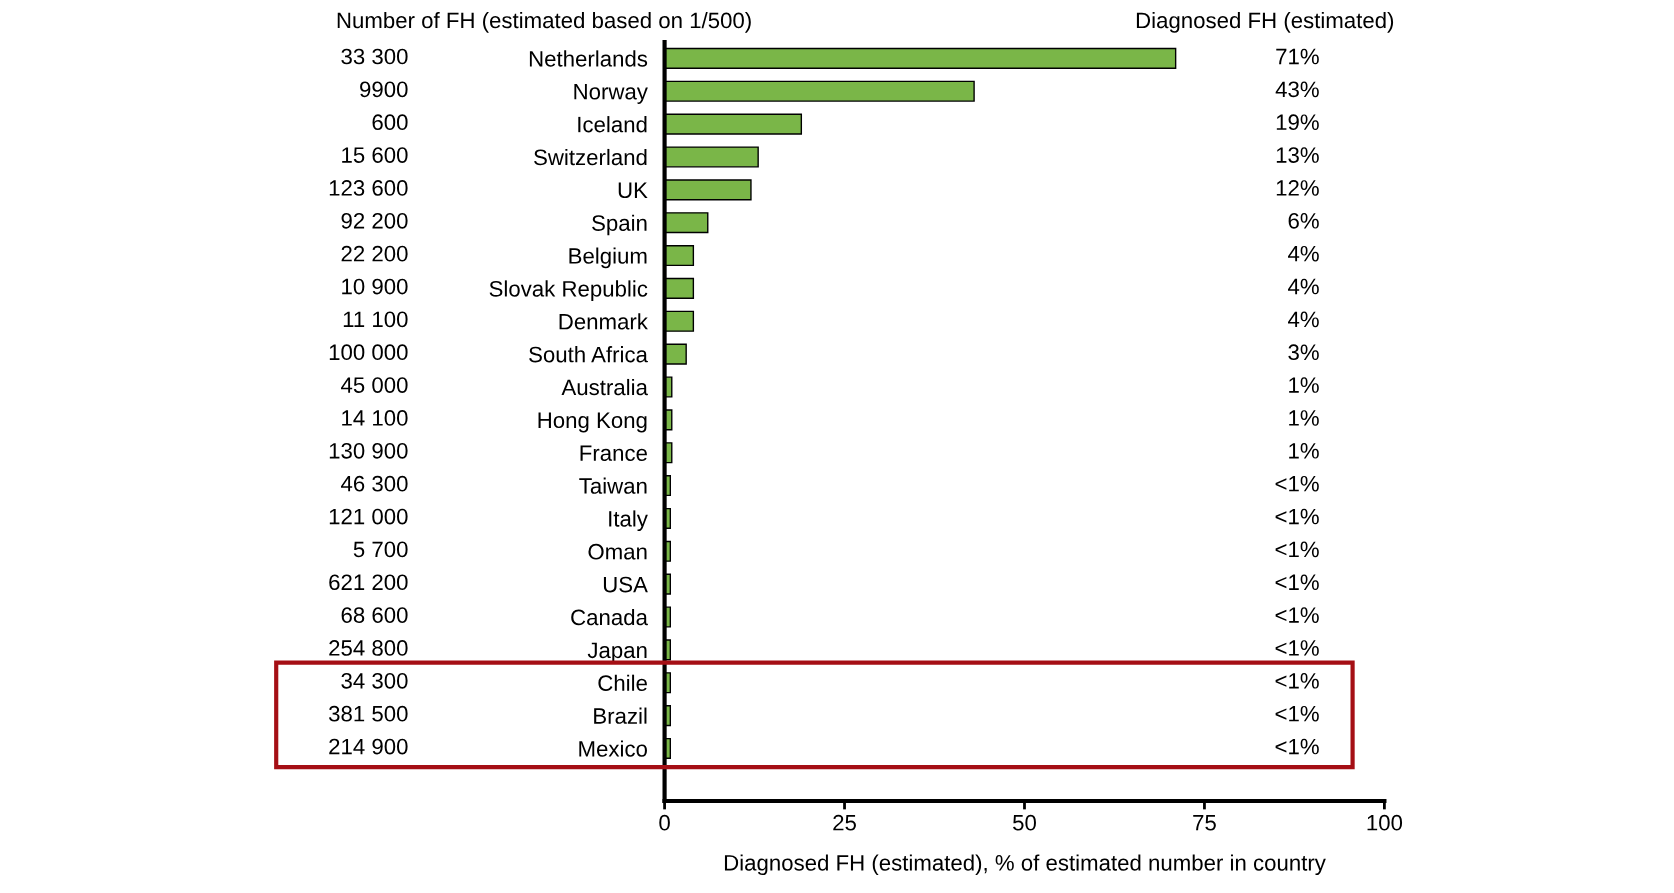 The height and width of the screenshot is (893, 1674). What do you see at coordinates (374, 56) in the screenshot?
I see `text: 33 300` at bounding box center [374, 56].